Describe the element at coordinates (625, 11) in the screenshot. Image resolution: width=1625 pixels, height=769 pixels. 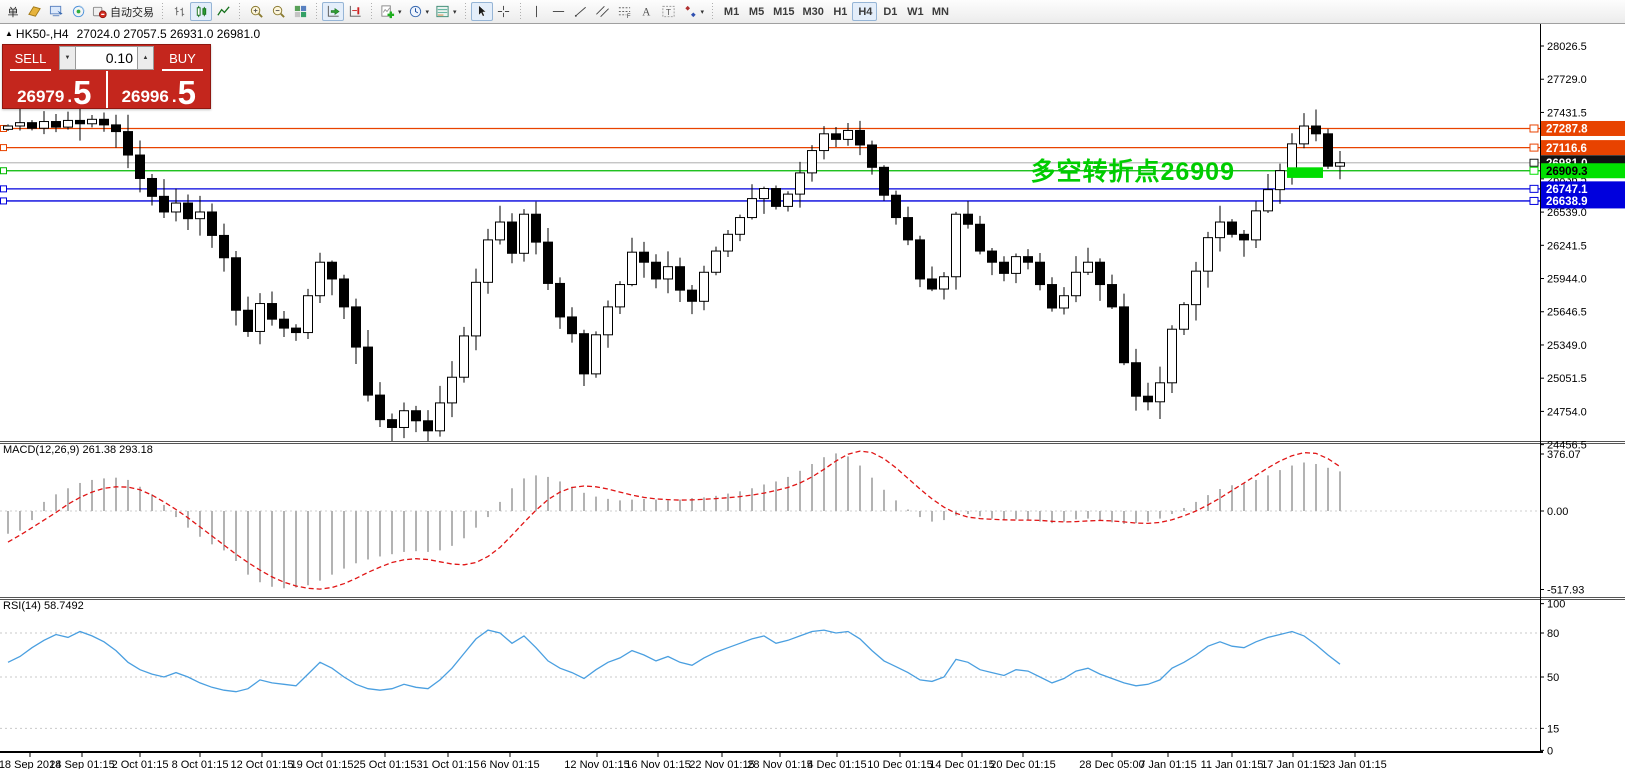
I see `fibonacci-button: F` at that location.